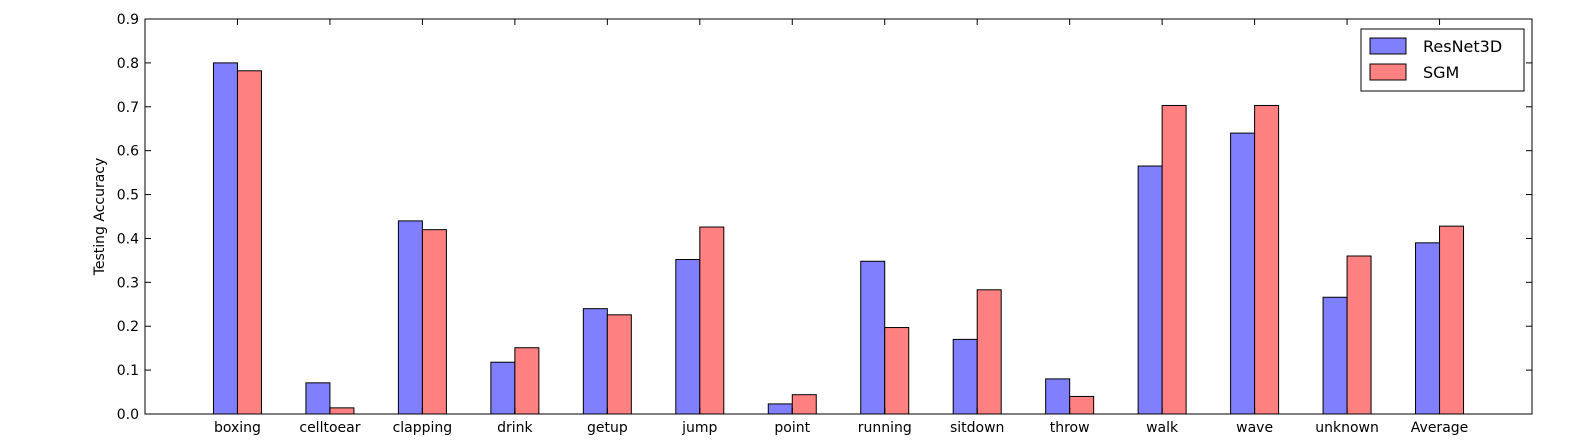  Describe the element at coordinates (515, 428) in the screenshot. I see `x-tick-label: drink` at that location.